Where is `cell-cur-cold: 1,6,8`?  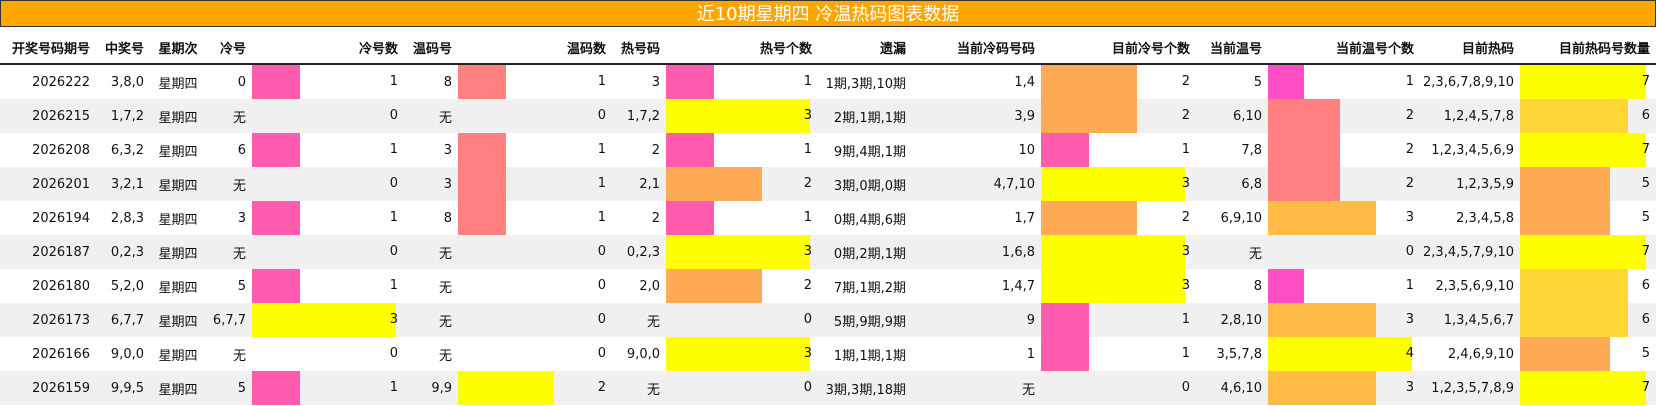 cell-cur-cold: 1,6,8 is located at coordinates (976, 252).